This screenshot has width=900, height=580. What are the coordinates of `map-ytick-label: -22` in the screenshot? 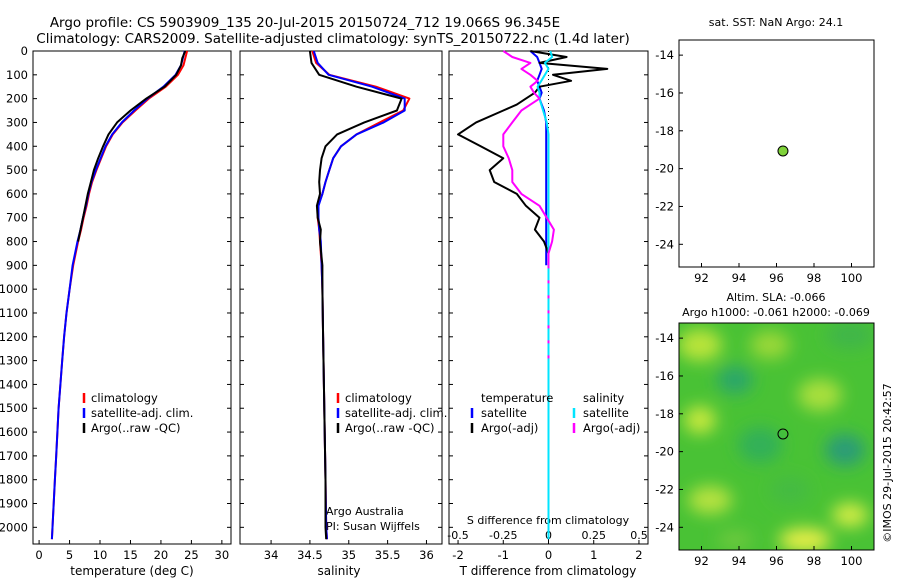 It's located at (664, 489).